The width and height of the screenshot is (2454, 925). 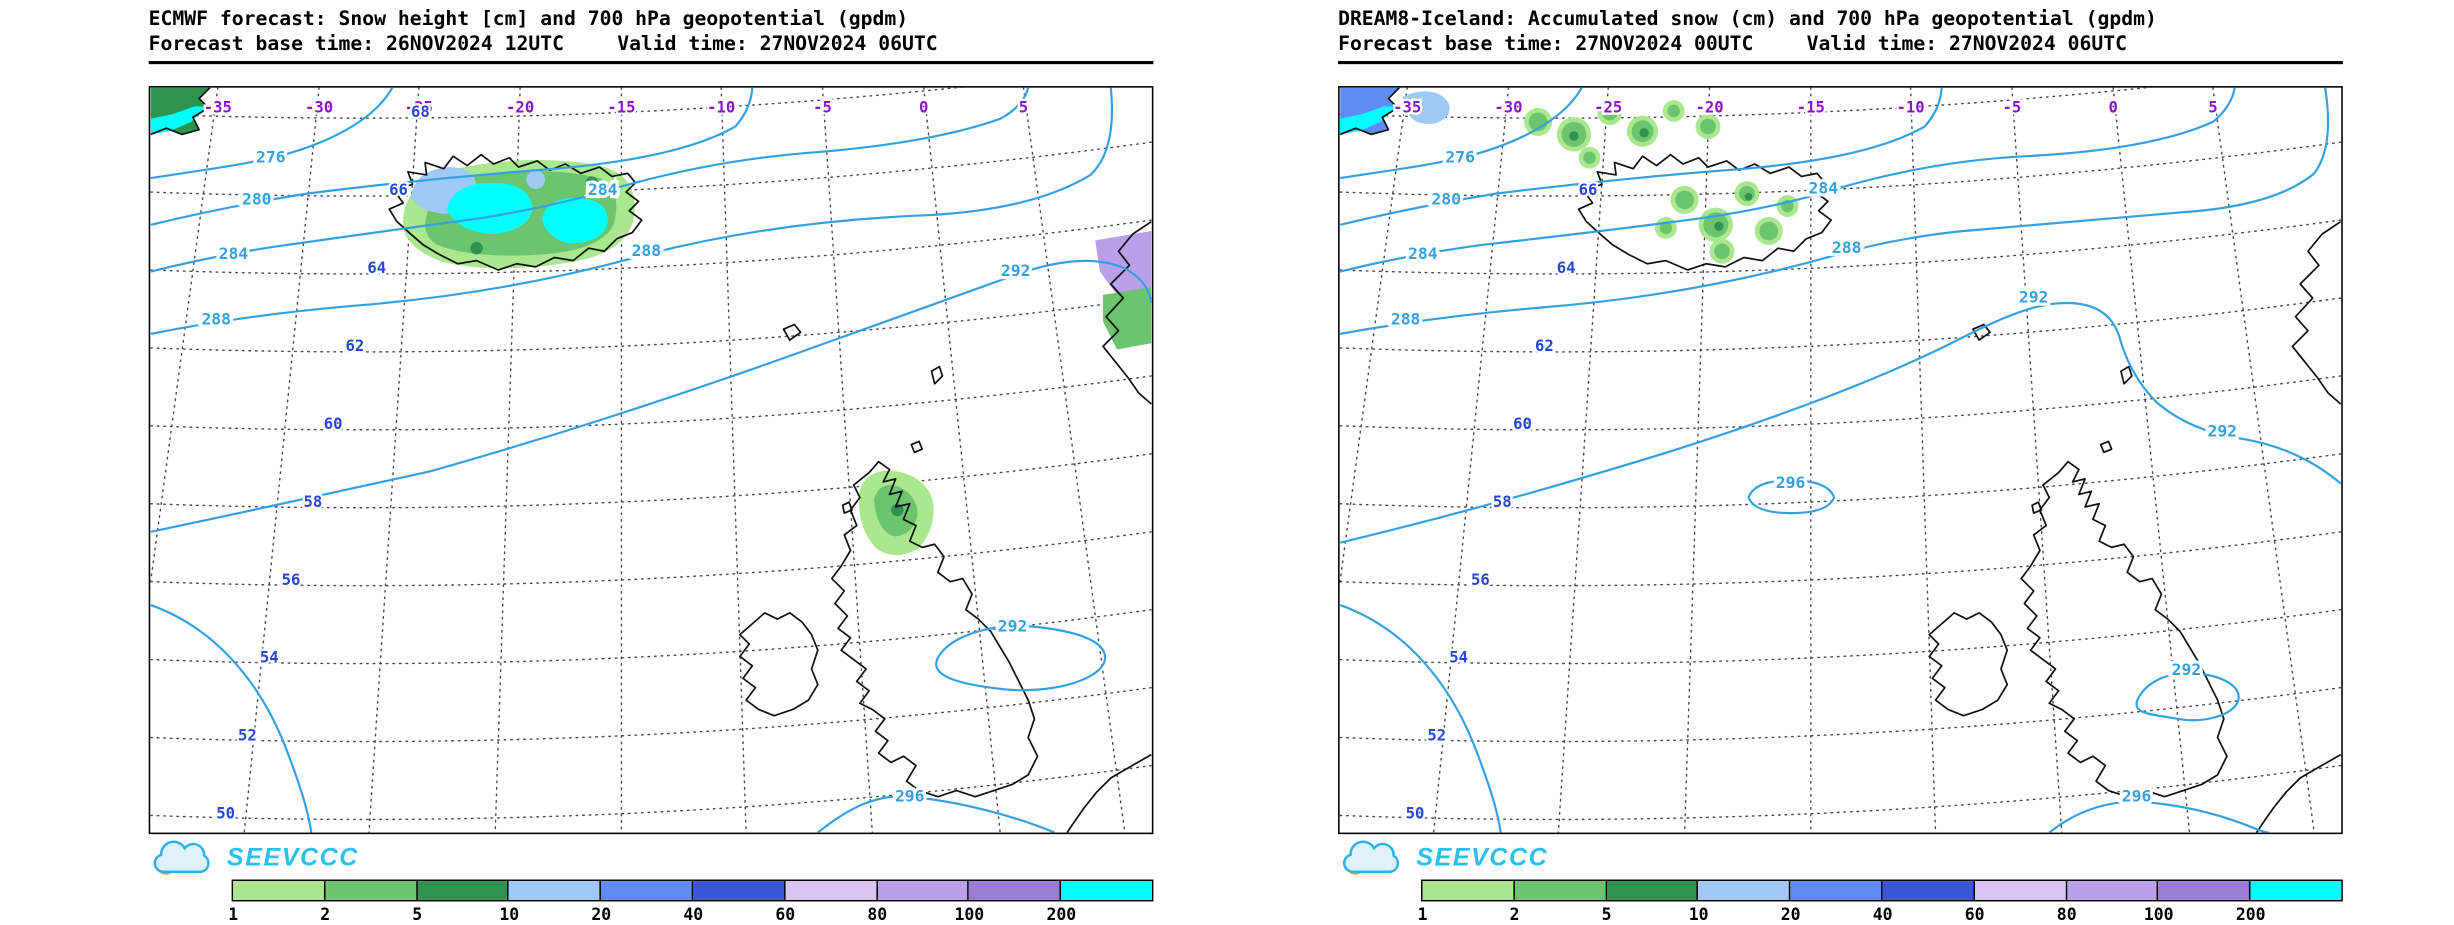 I want to click on contour-label: 280, so click(x=1446, y=199).